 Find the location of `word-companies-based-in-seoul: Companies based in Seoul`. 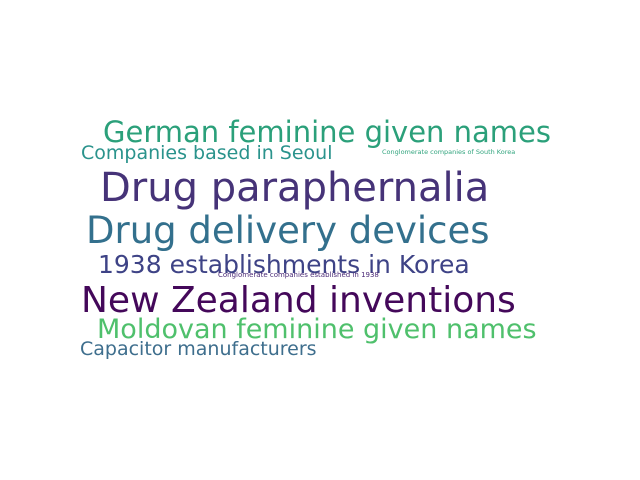

word-companies-based-in-seoul: Companies based in Seoul is located at coordinates (207, 153).